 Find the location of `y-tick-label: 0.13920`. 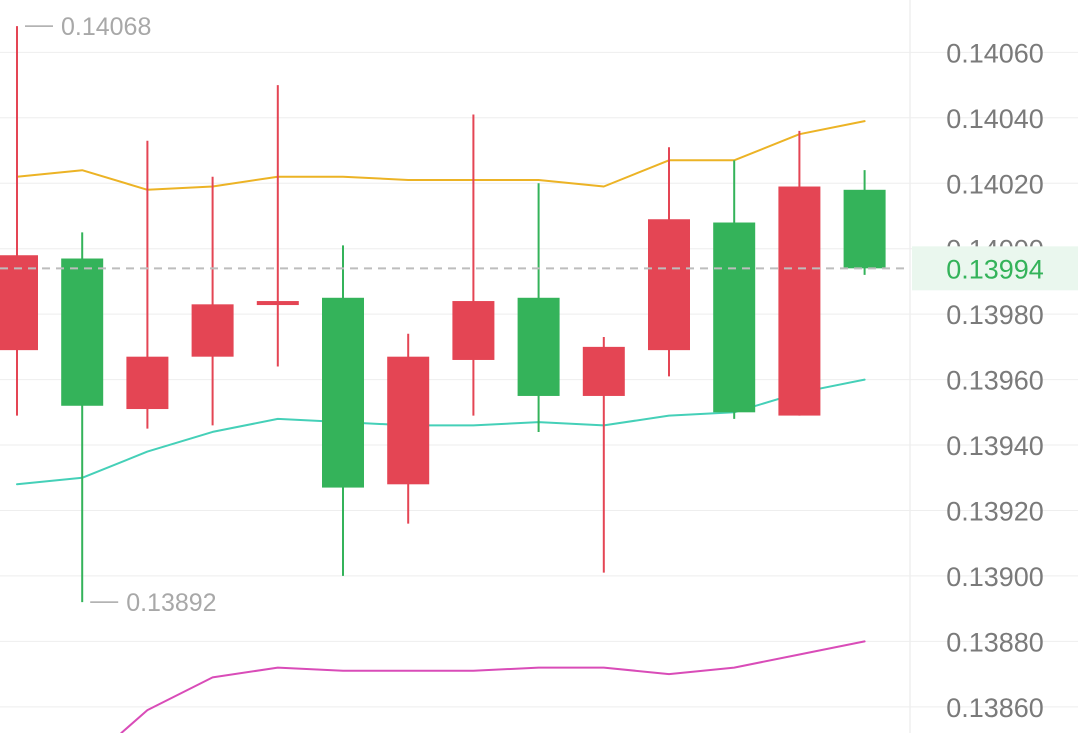

y-tick-label: 0.13920 is located at coordinates (995, 511).